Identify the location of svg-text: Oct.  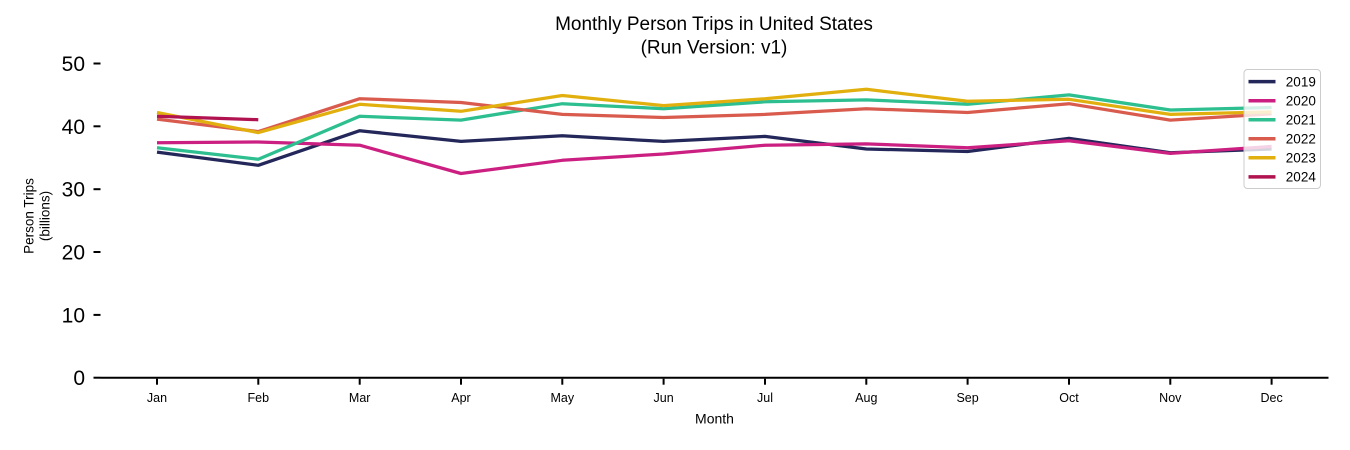
(1069, 398).